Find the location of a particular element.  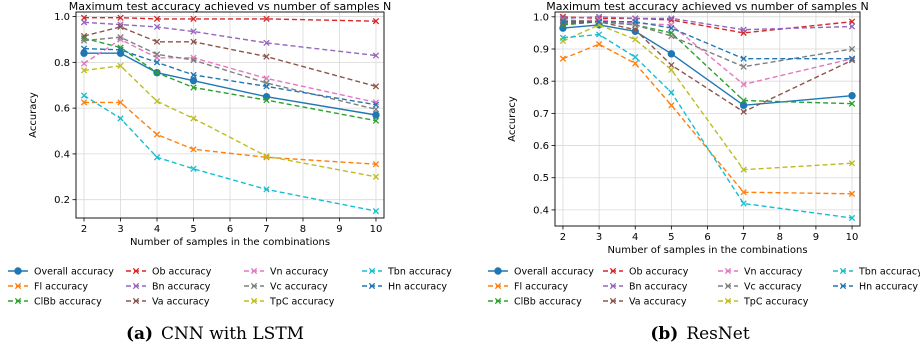

x-tick-label: 8 is located at coordinates (780, 237).